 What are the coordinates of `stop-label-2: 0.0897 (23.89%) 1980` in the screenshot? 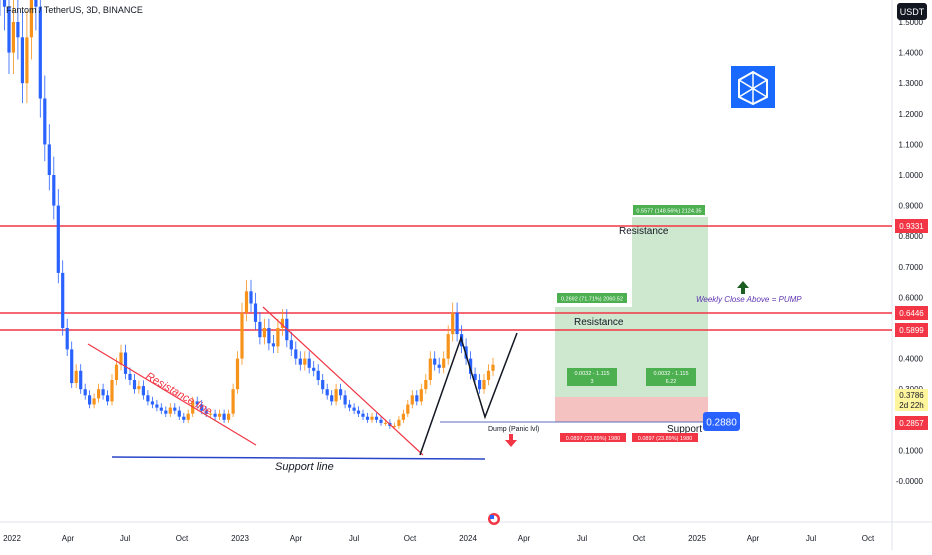 It's located at (665, 437).